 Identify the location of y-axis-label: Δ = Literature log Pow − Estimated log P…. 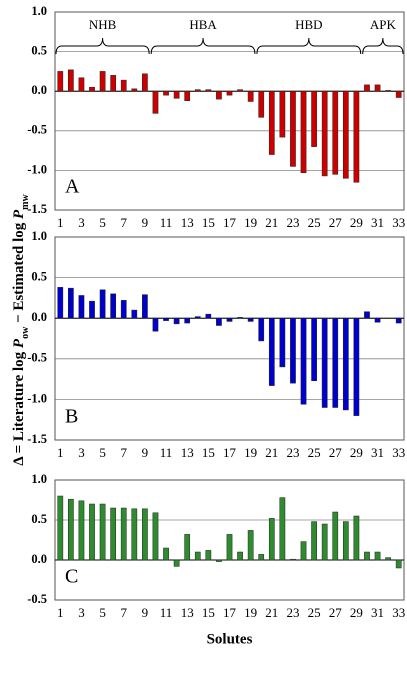
(20, 329).